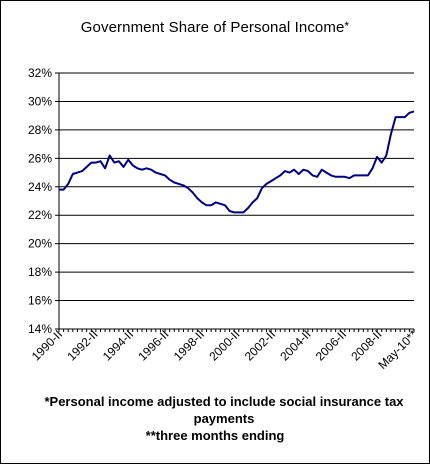 Image resolution: width=430 pixels, height=464 pixels. What do you see at coordinates (397, 349) in the screenshot?
I see `x-tick-label: May-10**` at bounding box center [397, 349].